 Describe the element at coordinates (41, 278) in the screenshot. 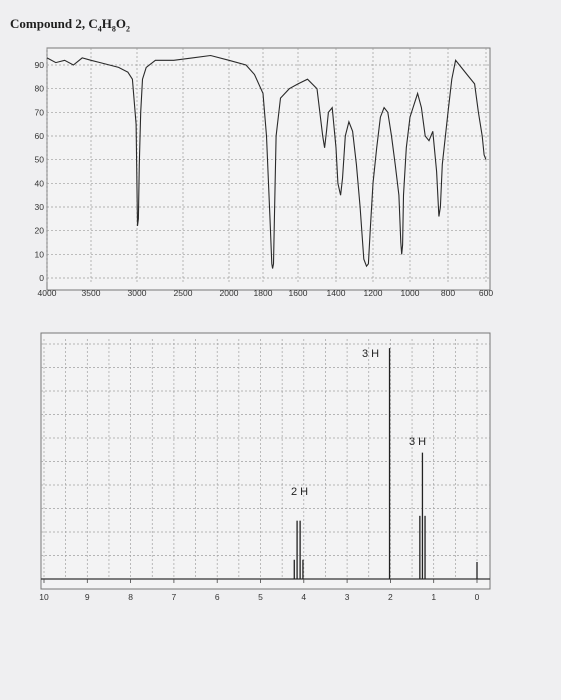

I see `ir-y-tick: 0` at that location.